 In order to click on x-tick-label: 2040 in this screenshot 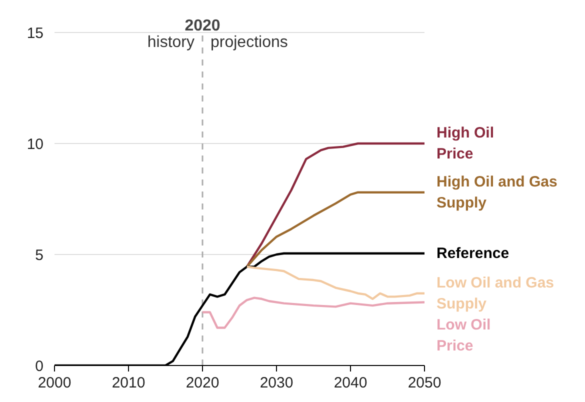, I will do `click(351, 383)`.